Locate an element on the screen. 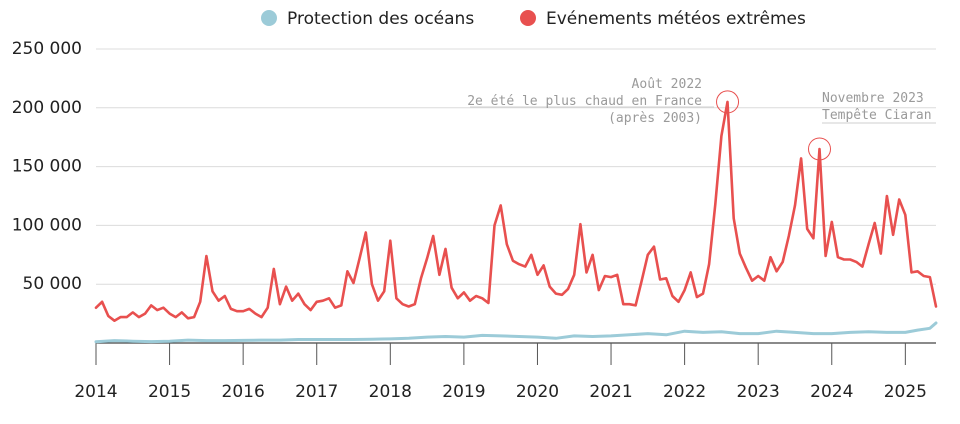  legend-swatch-oceans is located at coordinates (269, 18).